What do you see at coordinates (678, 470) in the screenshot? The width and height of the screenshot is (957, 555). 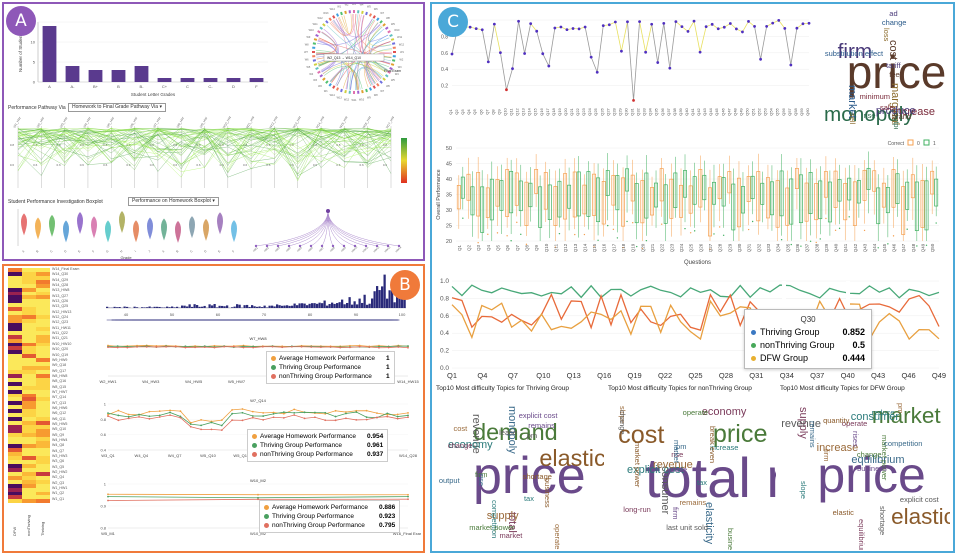 I see `wordcloud-word: lease` at bounding box center [678, 470].